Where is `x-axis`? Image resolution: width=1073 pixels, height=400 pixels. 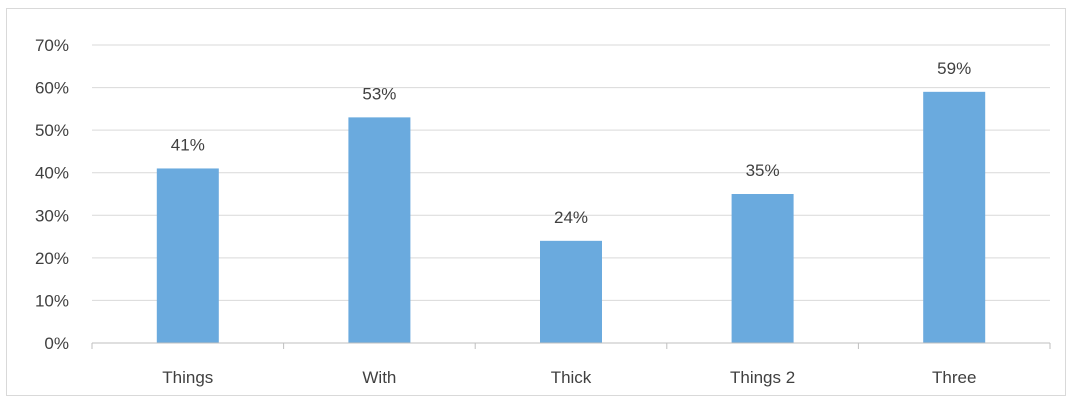
x-axis is located at coordinates (571, 345).